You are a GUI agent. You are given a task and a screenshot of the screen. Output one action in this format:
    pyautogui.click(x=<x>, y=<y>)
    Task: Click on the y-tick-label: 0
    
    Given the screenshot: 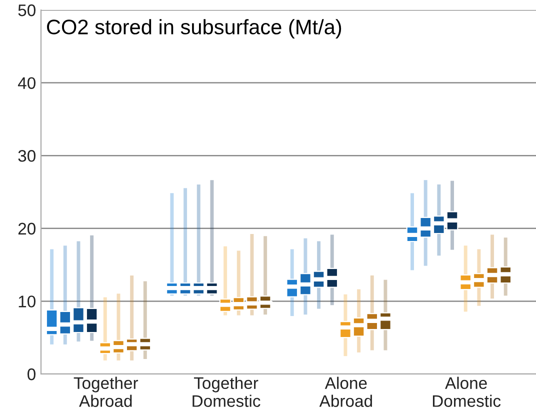 What is the action you would take?
    pyautogui.click(x=32, y=374)
    